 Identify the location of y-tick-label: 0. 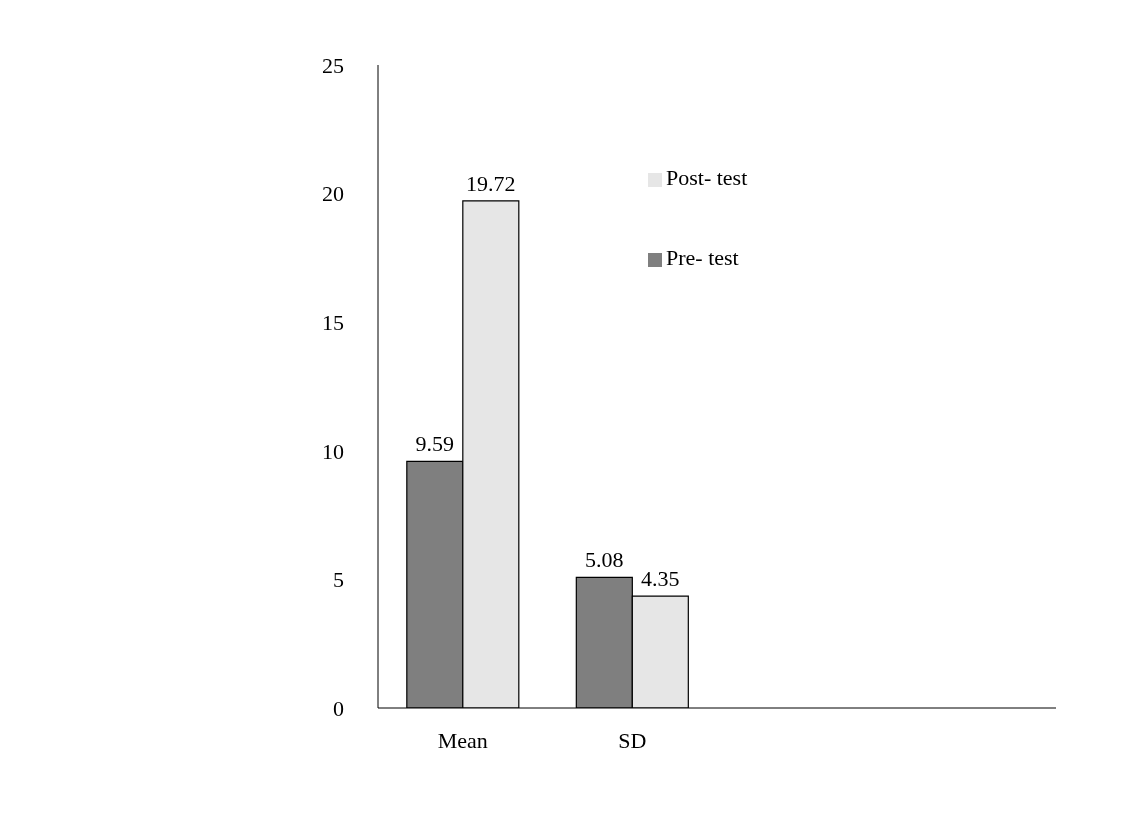
(338, 708).